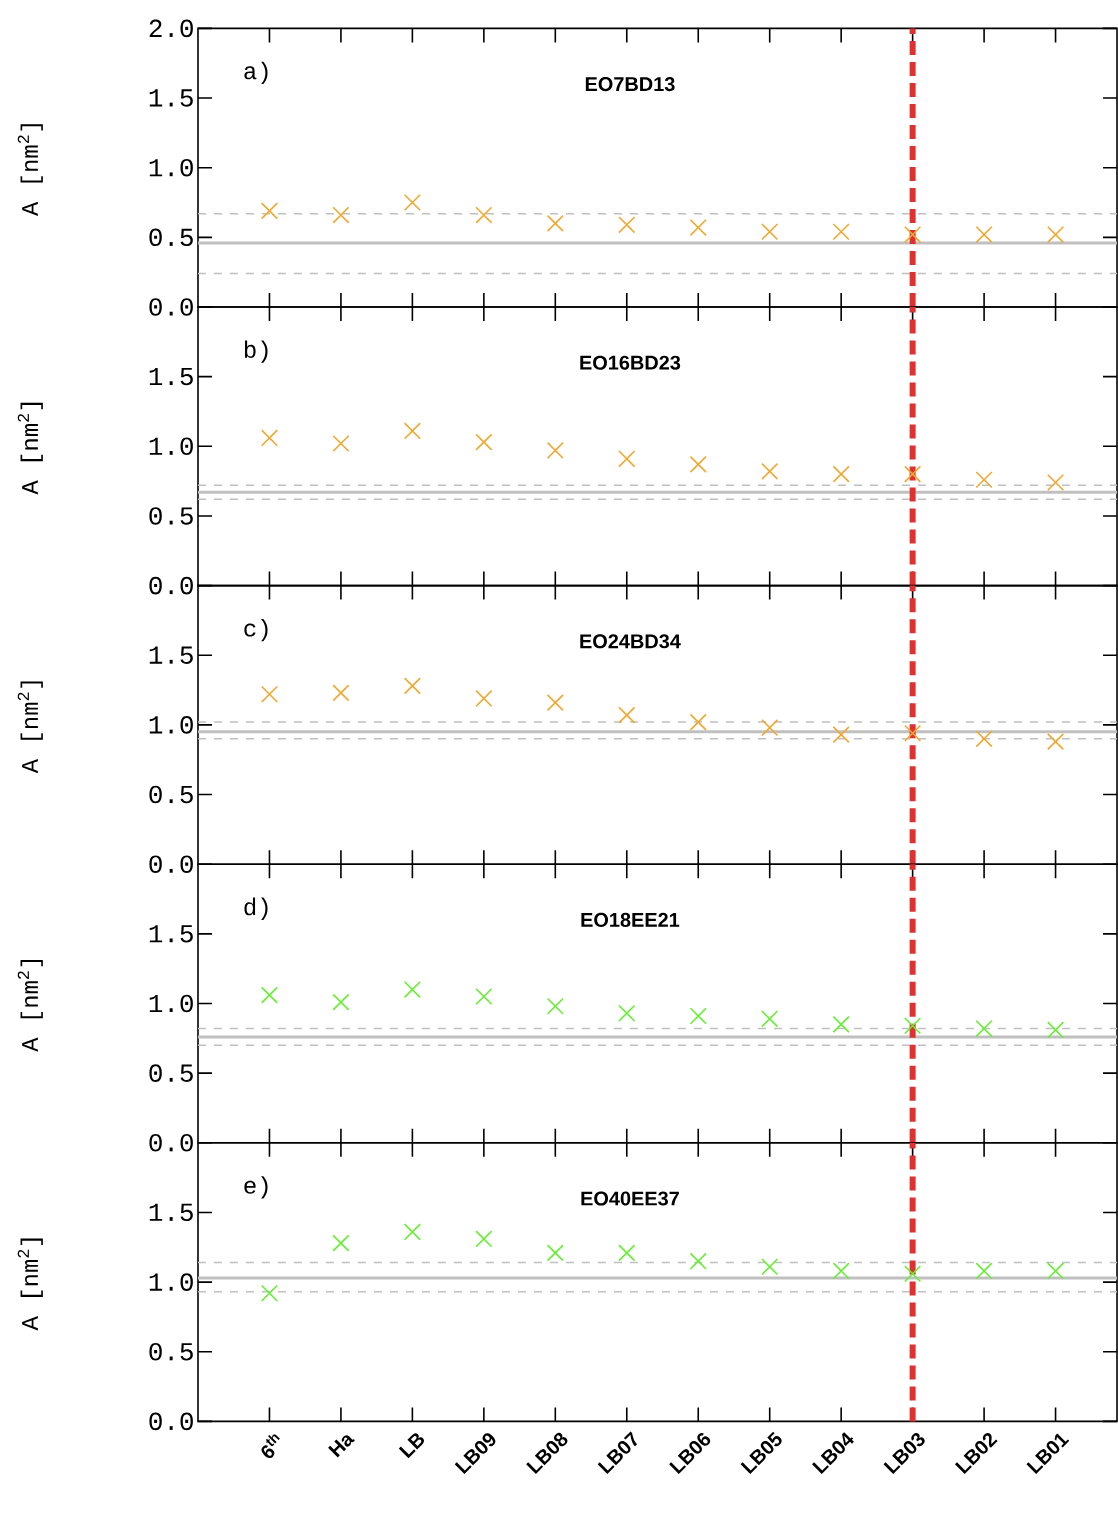 The height and width of the screenshot is (1520, 1118). Describe the element at coordinates (630, 1198) in the screenshot. I see `text: EO40EE37` at that location.